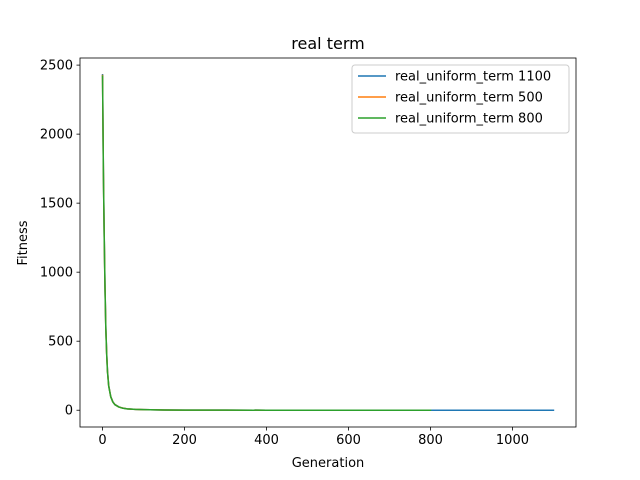  Describe the element at coordinates (56, 66) in the screenshot. I see `y-tick-label: 2500` at that location.